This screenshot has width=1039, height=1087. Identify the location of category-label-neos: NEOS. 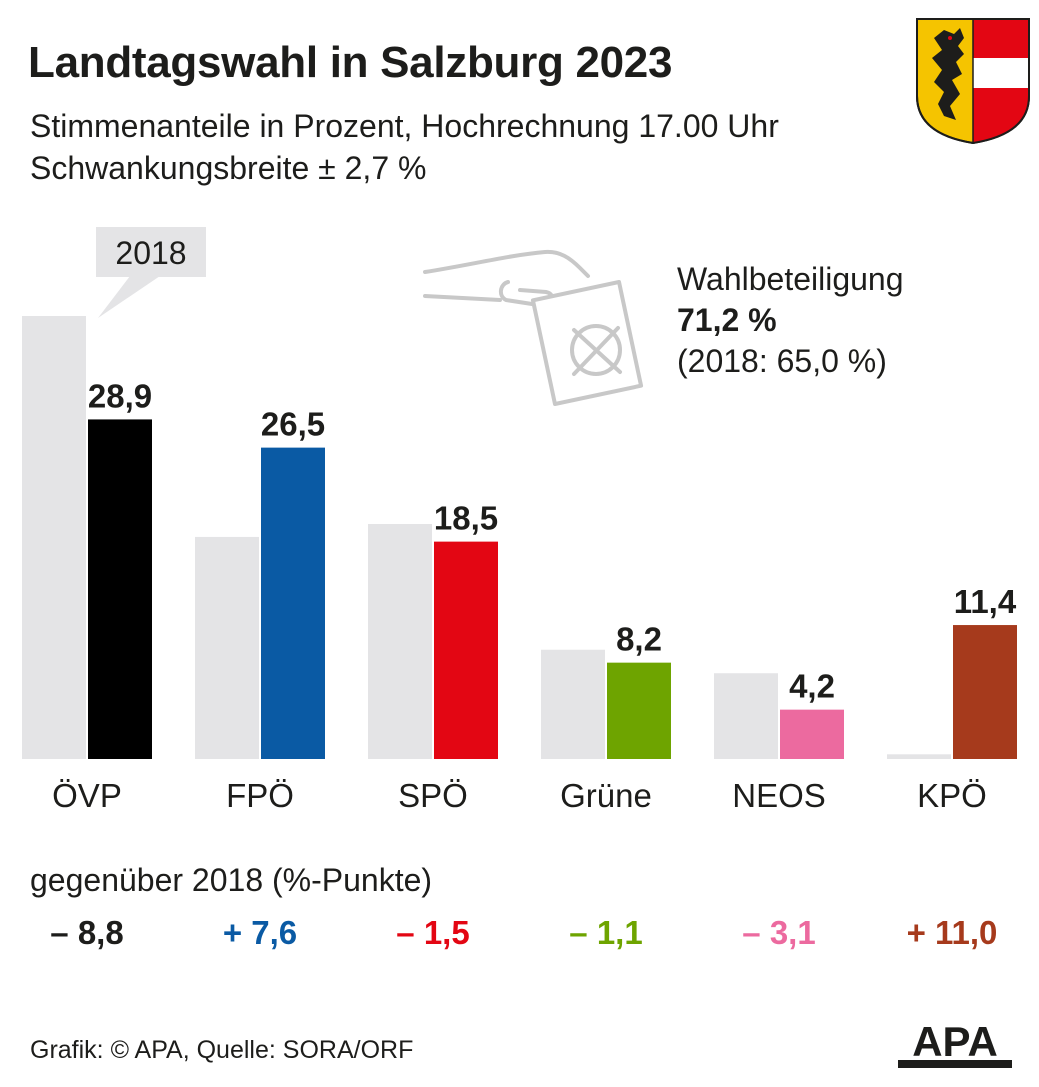
(779, 795).